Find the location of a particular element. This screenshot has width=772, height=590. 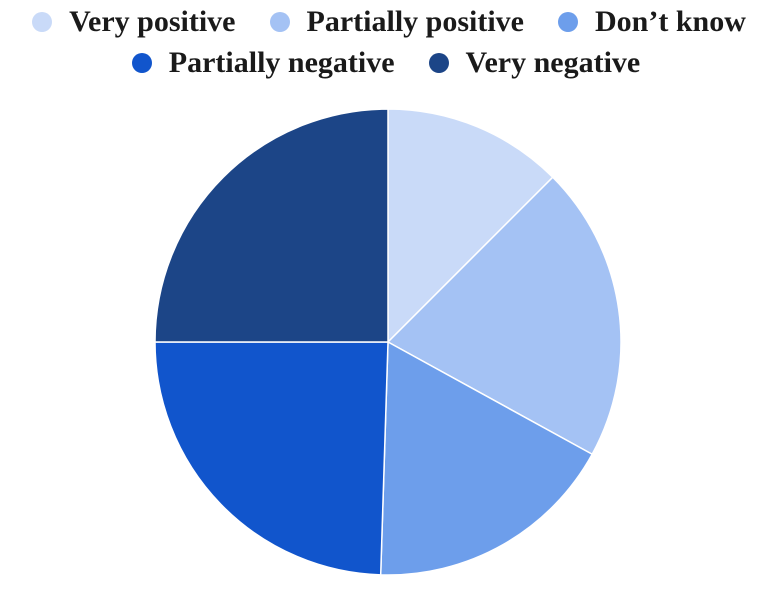

legend-row: Partially negative Very negative is located at coordinates (386, 63).